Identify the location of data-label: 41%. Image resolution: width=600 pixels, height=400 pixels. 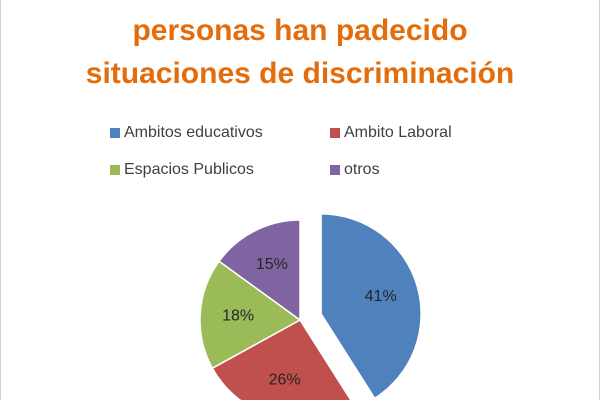
(381, 296).